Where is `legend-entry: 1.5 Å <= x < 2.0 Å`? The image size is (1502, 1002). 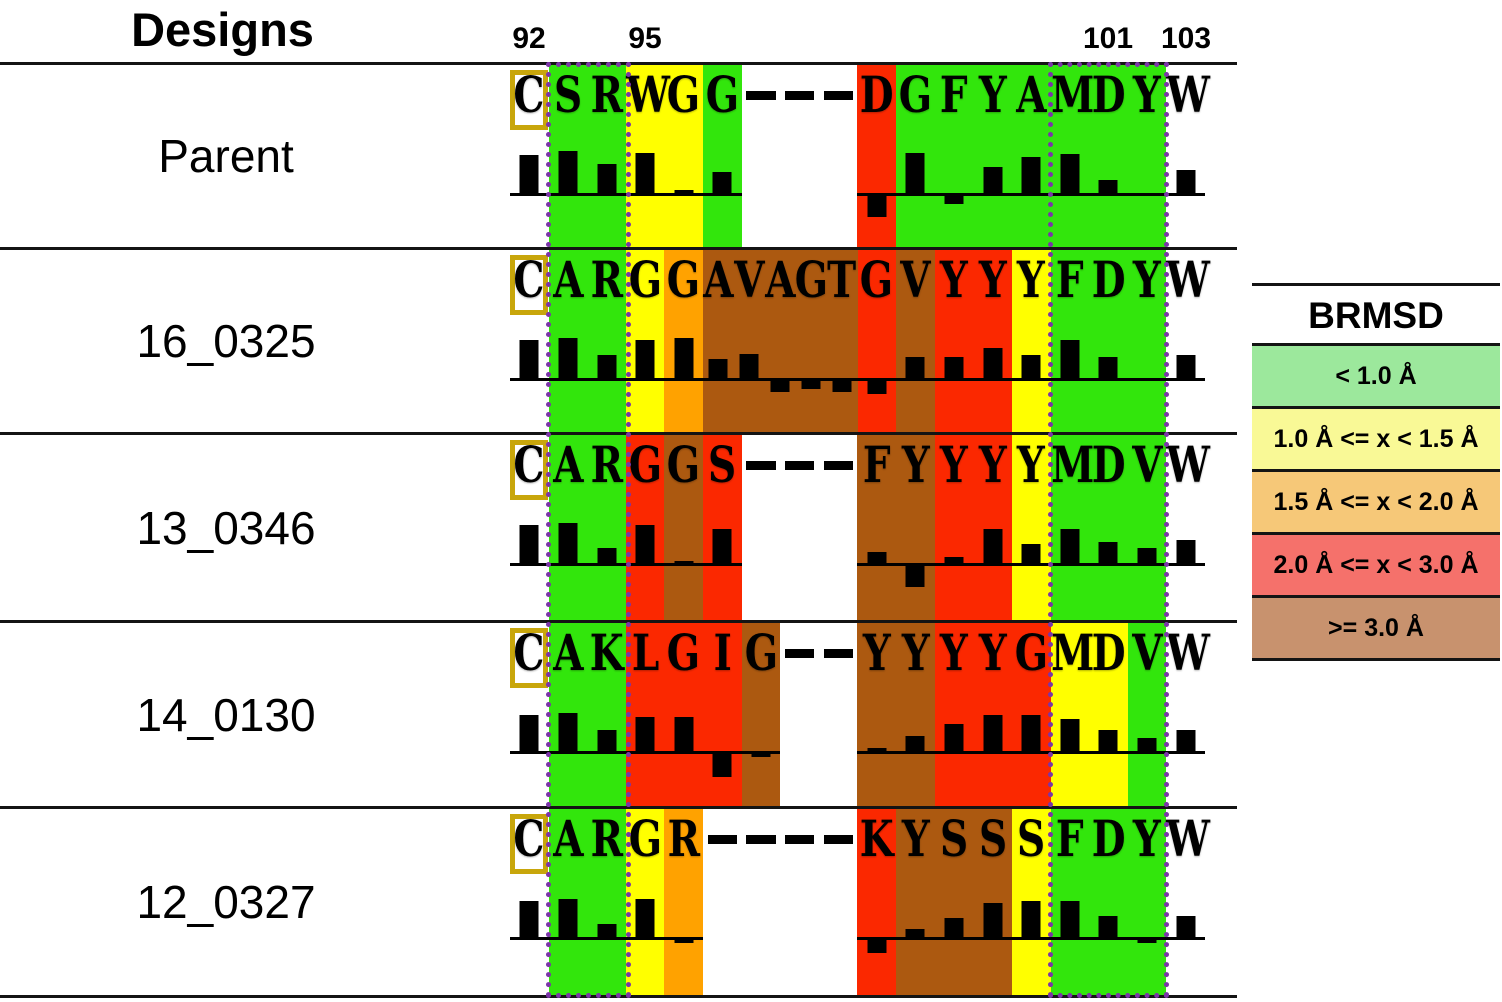
legend-entry: 1.5 Å <= x < 2.0 Å is located at coordinates (1376, 500).